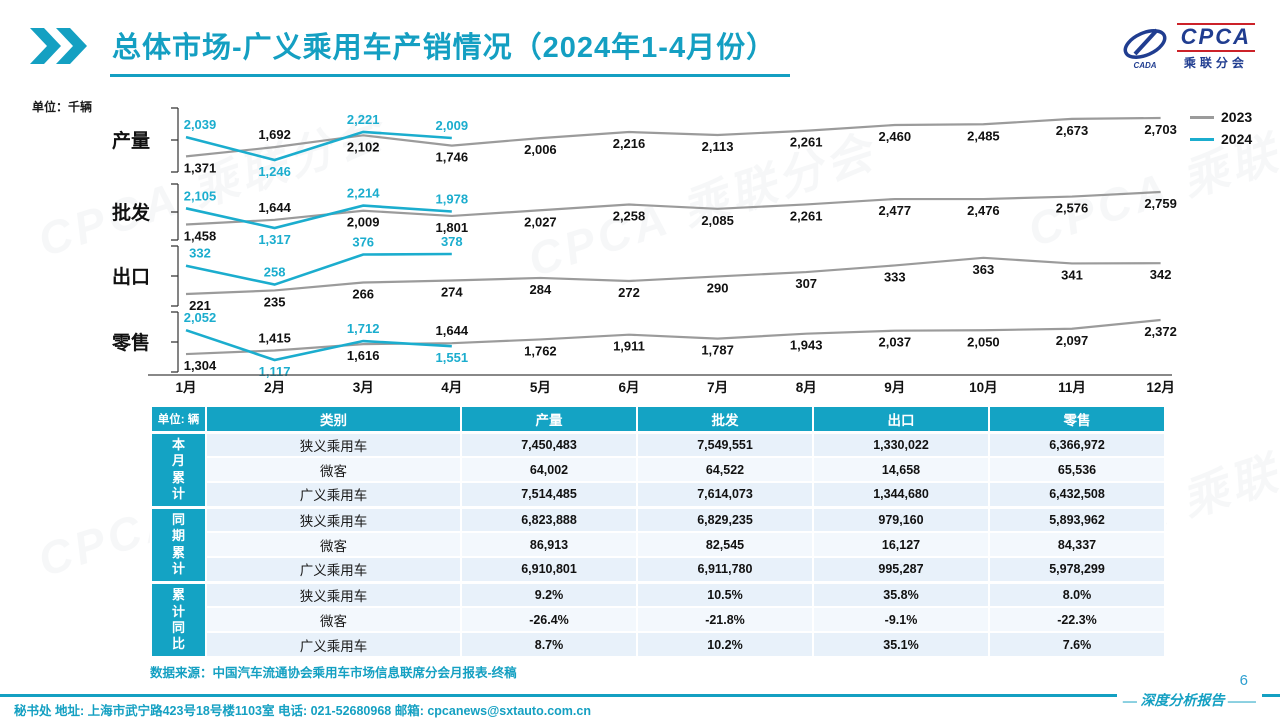  What do you see at coordinates (658, 644) in the screenshot?
I see `table-row: 广义乘用车 8.7% 10.2% 35.1% 7.6%` at bounding box center [658, 644].